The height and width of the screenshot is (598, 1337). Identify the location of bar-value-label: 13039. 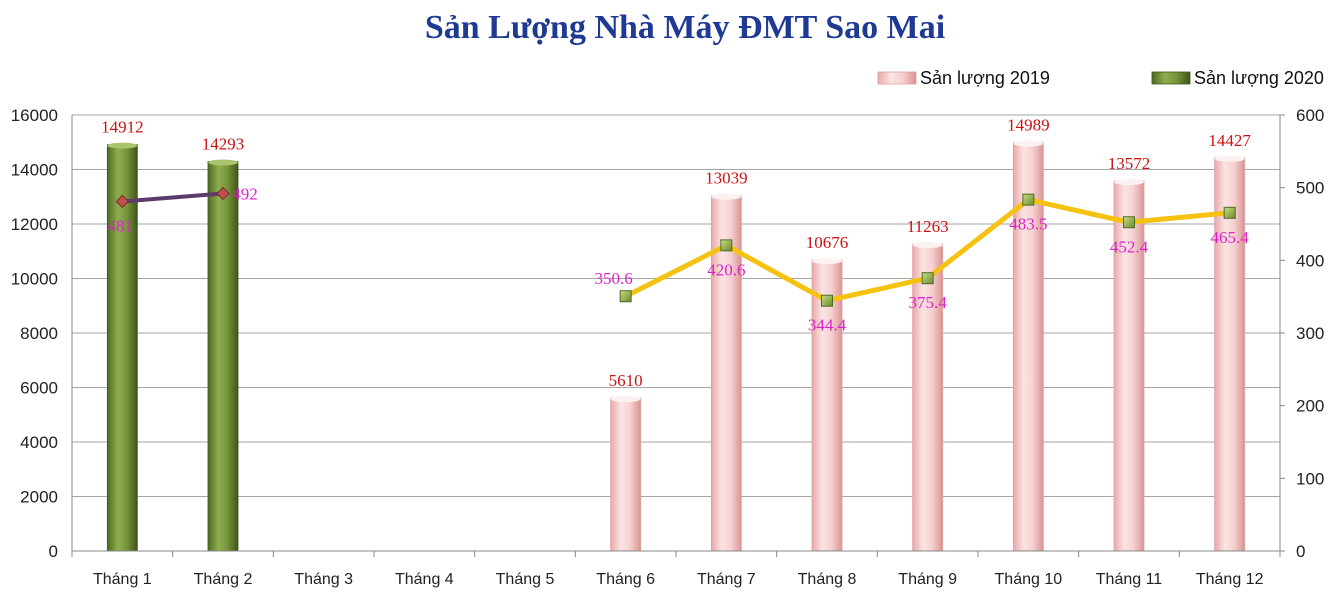
(726, 178).